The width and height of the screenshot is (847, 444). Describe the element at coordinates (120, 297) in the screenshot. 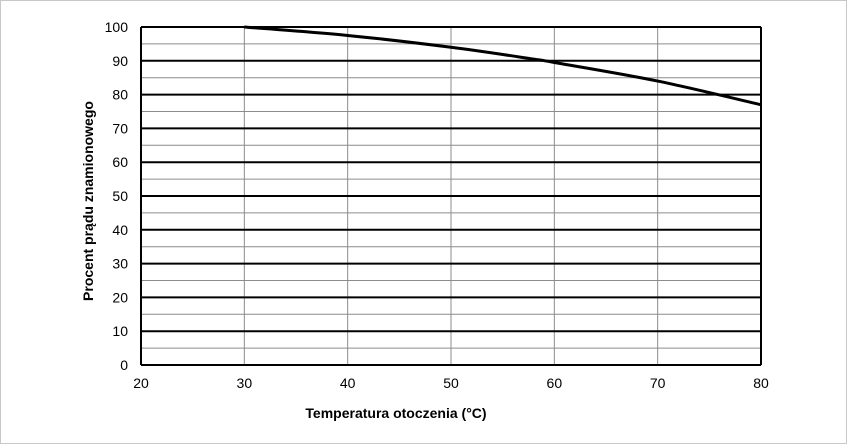

I see `y-tick-label: 20` at that location.